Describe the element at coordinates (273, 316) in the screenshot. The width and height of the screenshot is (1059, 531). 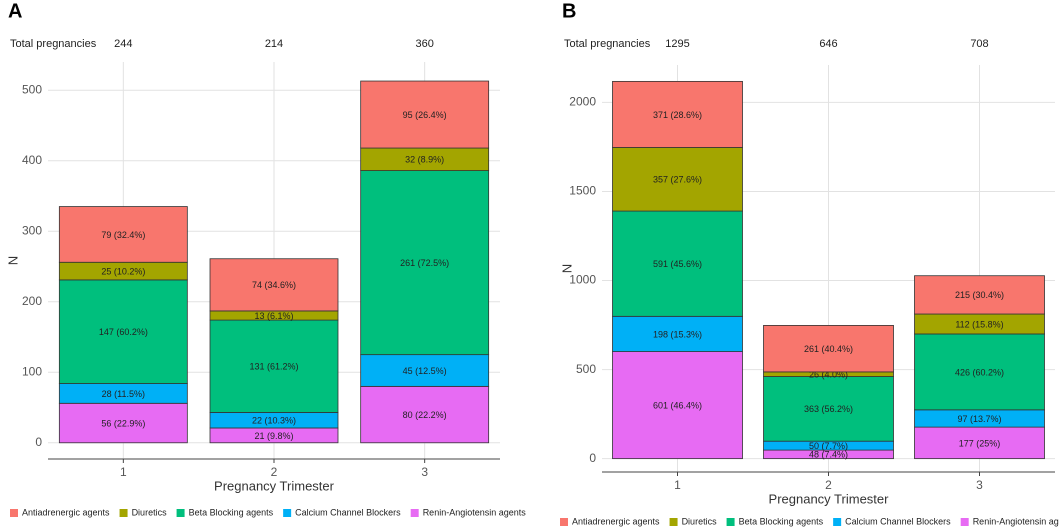
I see `data-label: 13 (6.1%)` at that location.